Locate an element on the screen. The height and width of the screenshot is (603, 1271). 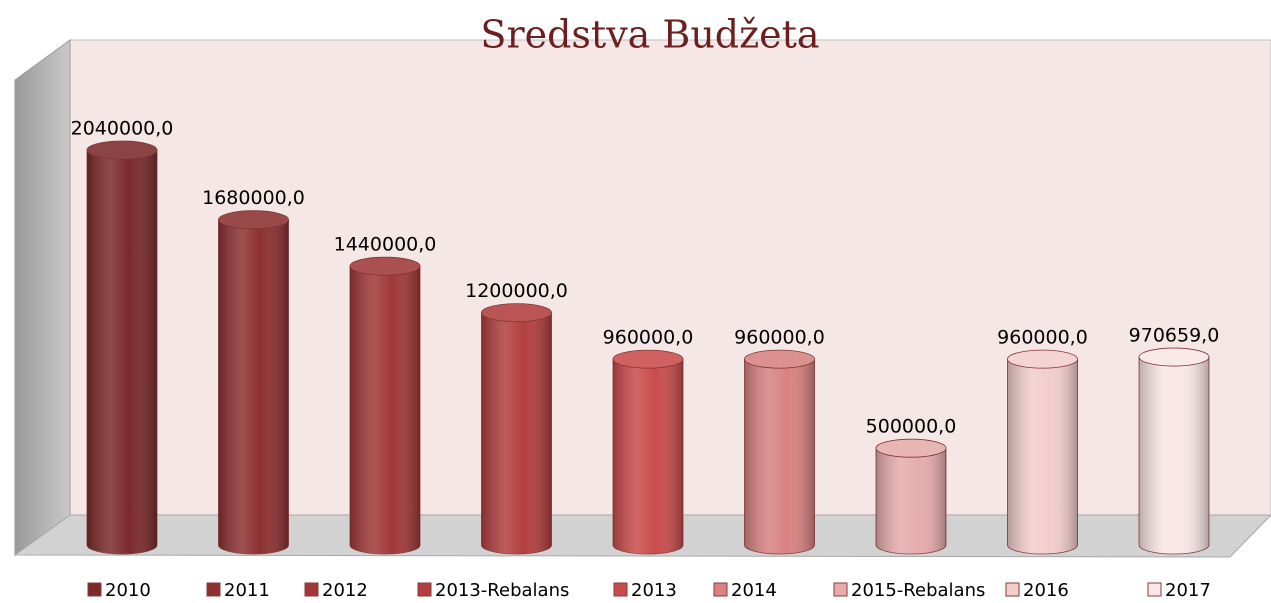
legend-label: 2016 is located at coordinates (1046, 590).